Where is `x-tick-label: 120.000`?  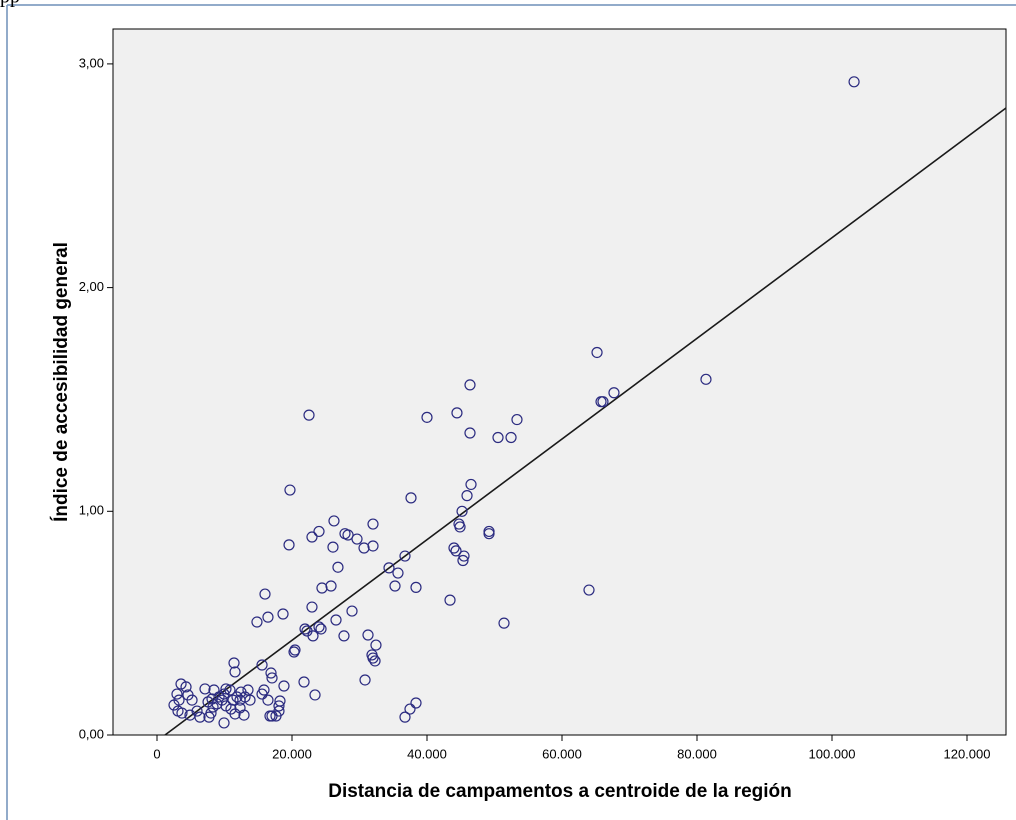 x-tick-label: 120.000 is located at coordinates (966, 753).